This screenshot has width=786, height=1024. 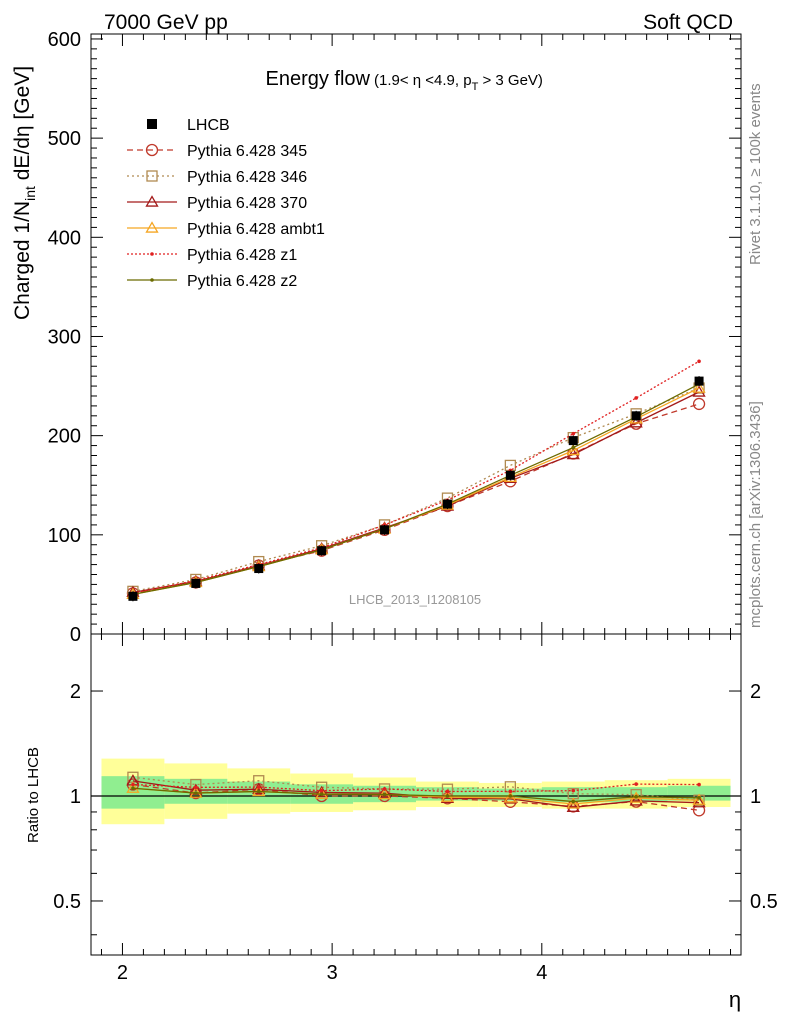 I want to click on legend-label: Pythia 6.428 z1, so click(x=242, y=255).